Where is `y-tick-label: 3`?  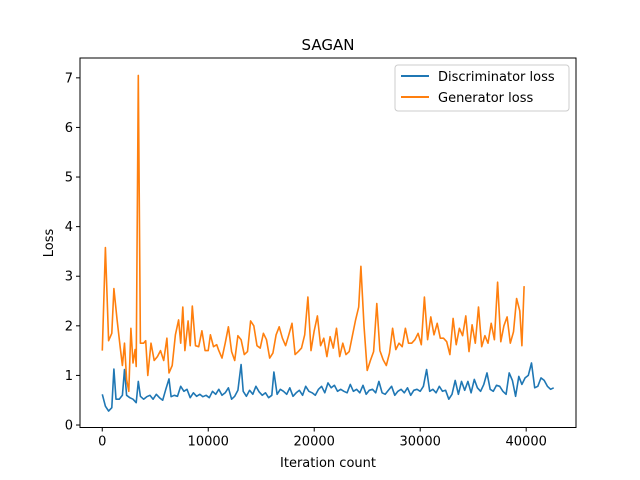
y-tick-label: 3 is located at coordinates (69, 277).